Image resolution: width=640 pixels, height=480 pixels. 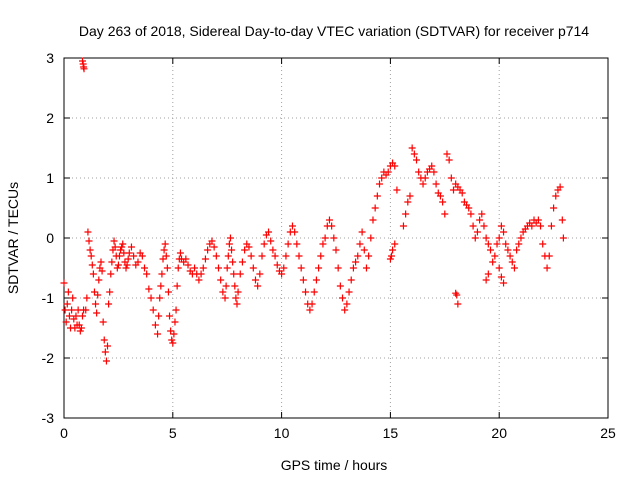 What do you see at coordinates (13, 238) in the screenshot?
I see `y-axis-label: SDTVAR / TECUs` at bounding box center [13, 238].